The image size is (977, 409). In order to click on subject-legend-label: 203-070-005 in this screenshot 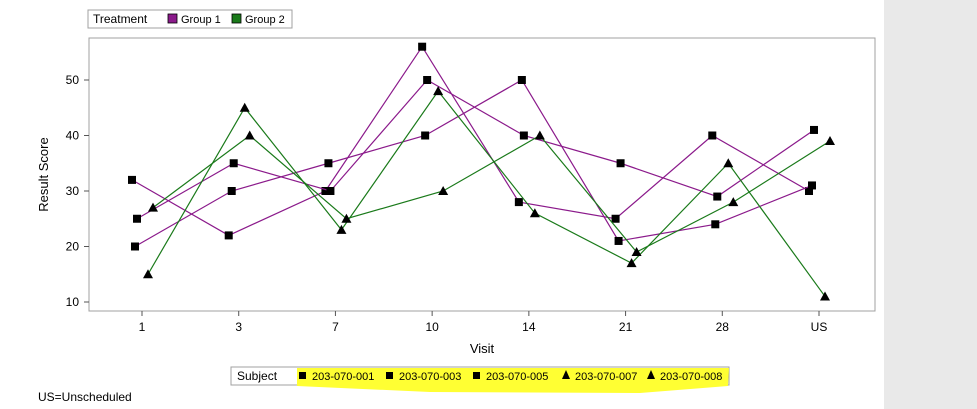, I will do `click(517, 377)`.